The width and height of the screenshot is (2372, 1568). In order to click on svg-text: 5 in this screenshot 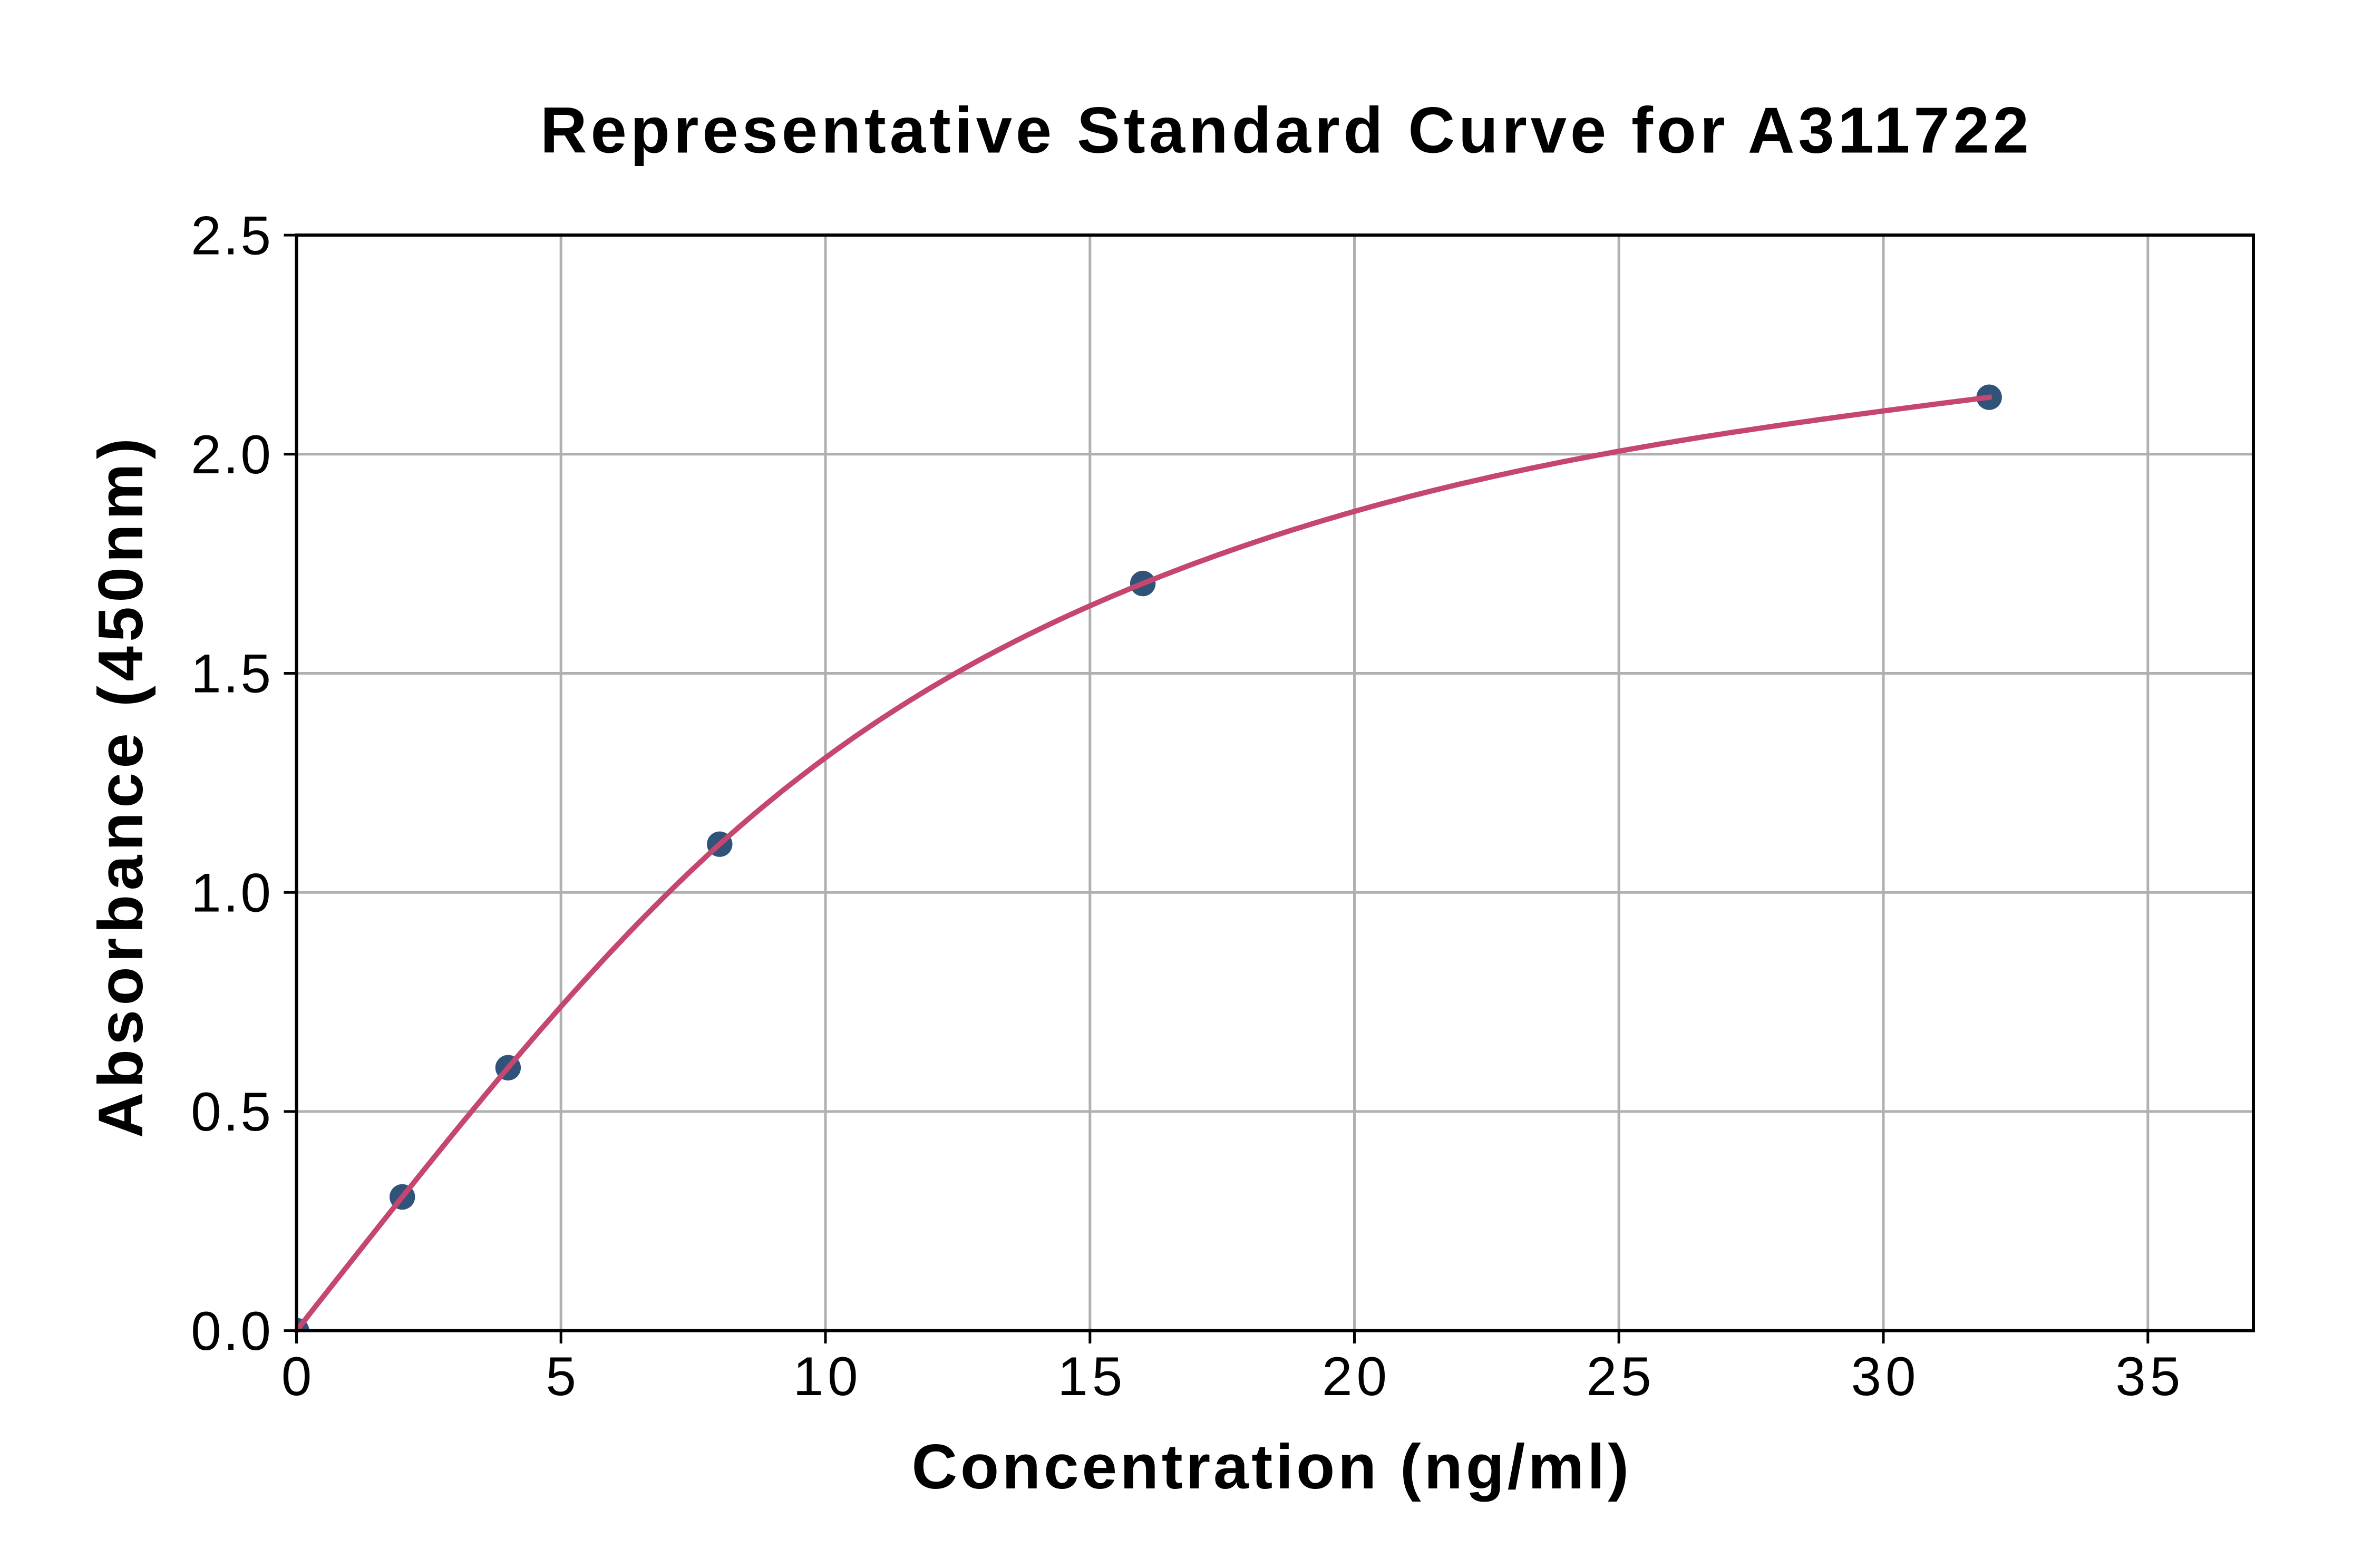, I will do `click(563, 1377)`.